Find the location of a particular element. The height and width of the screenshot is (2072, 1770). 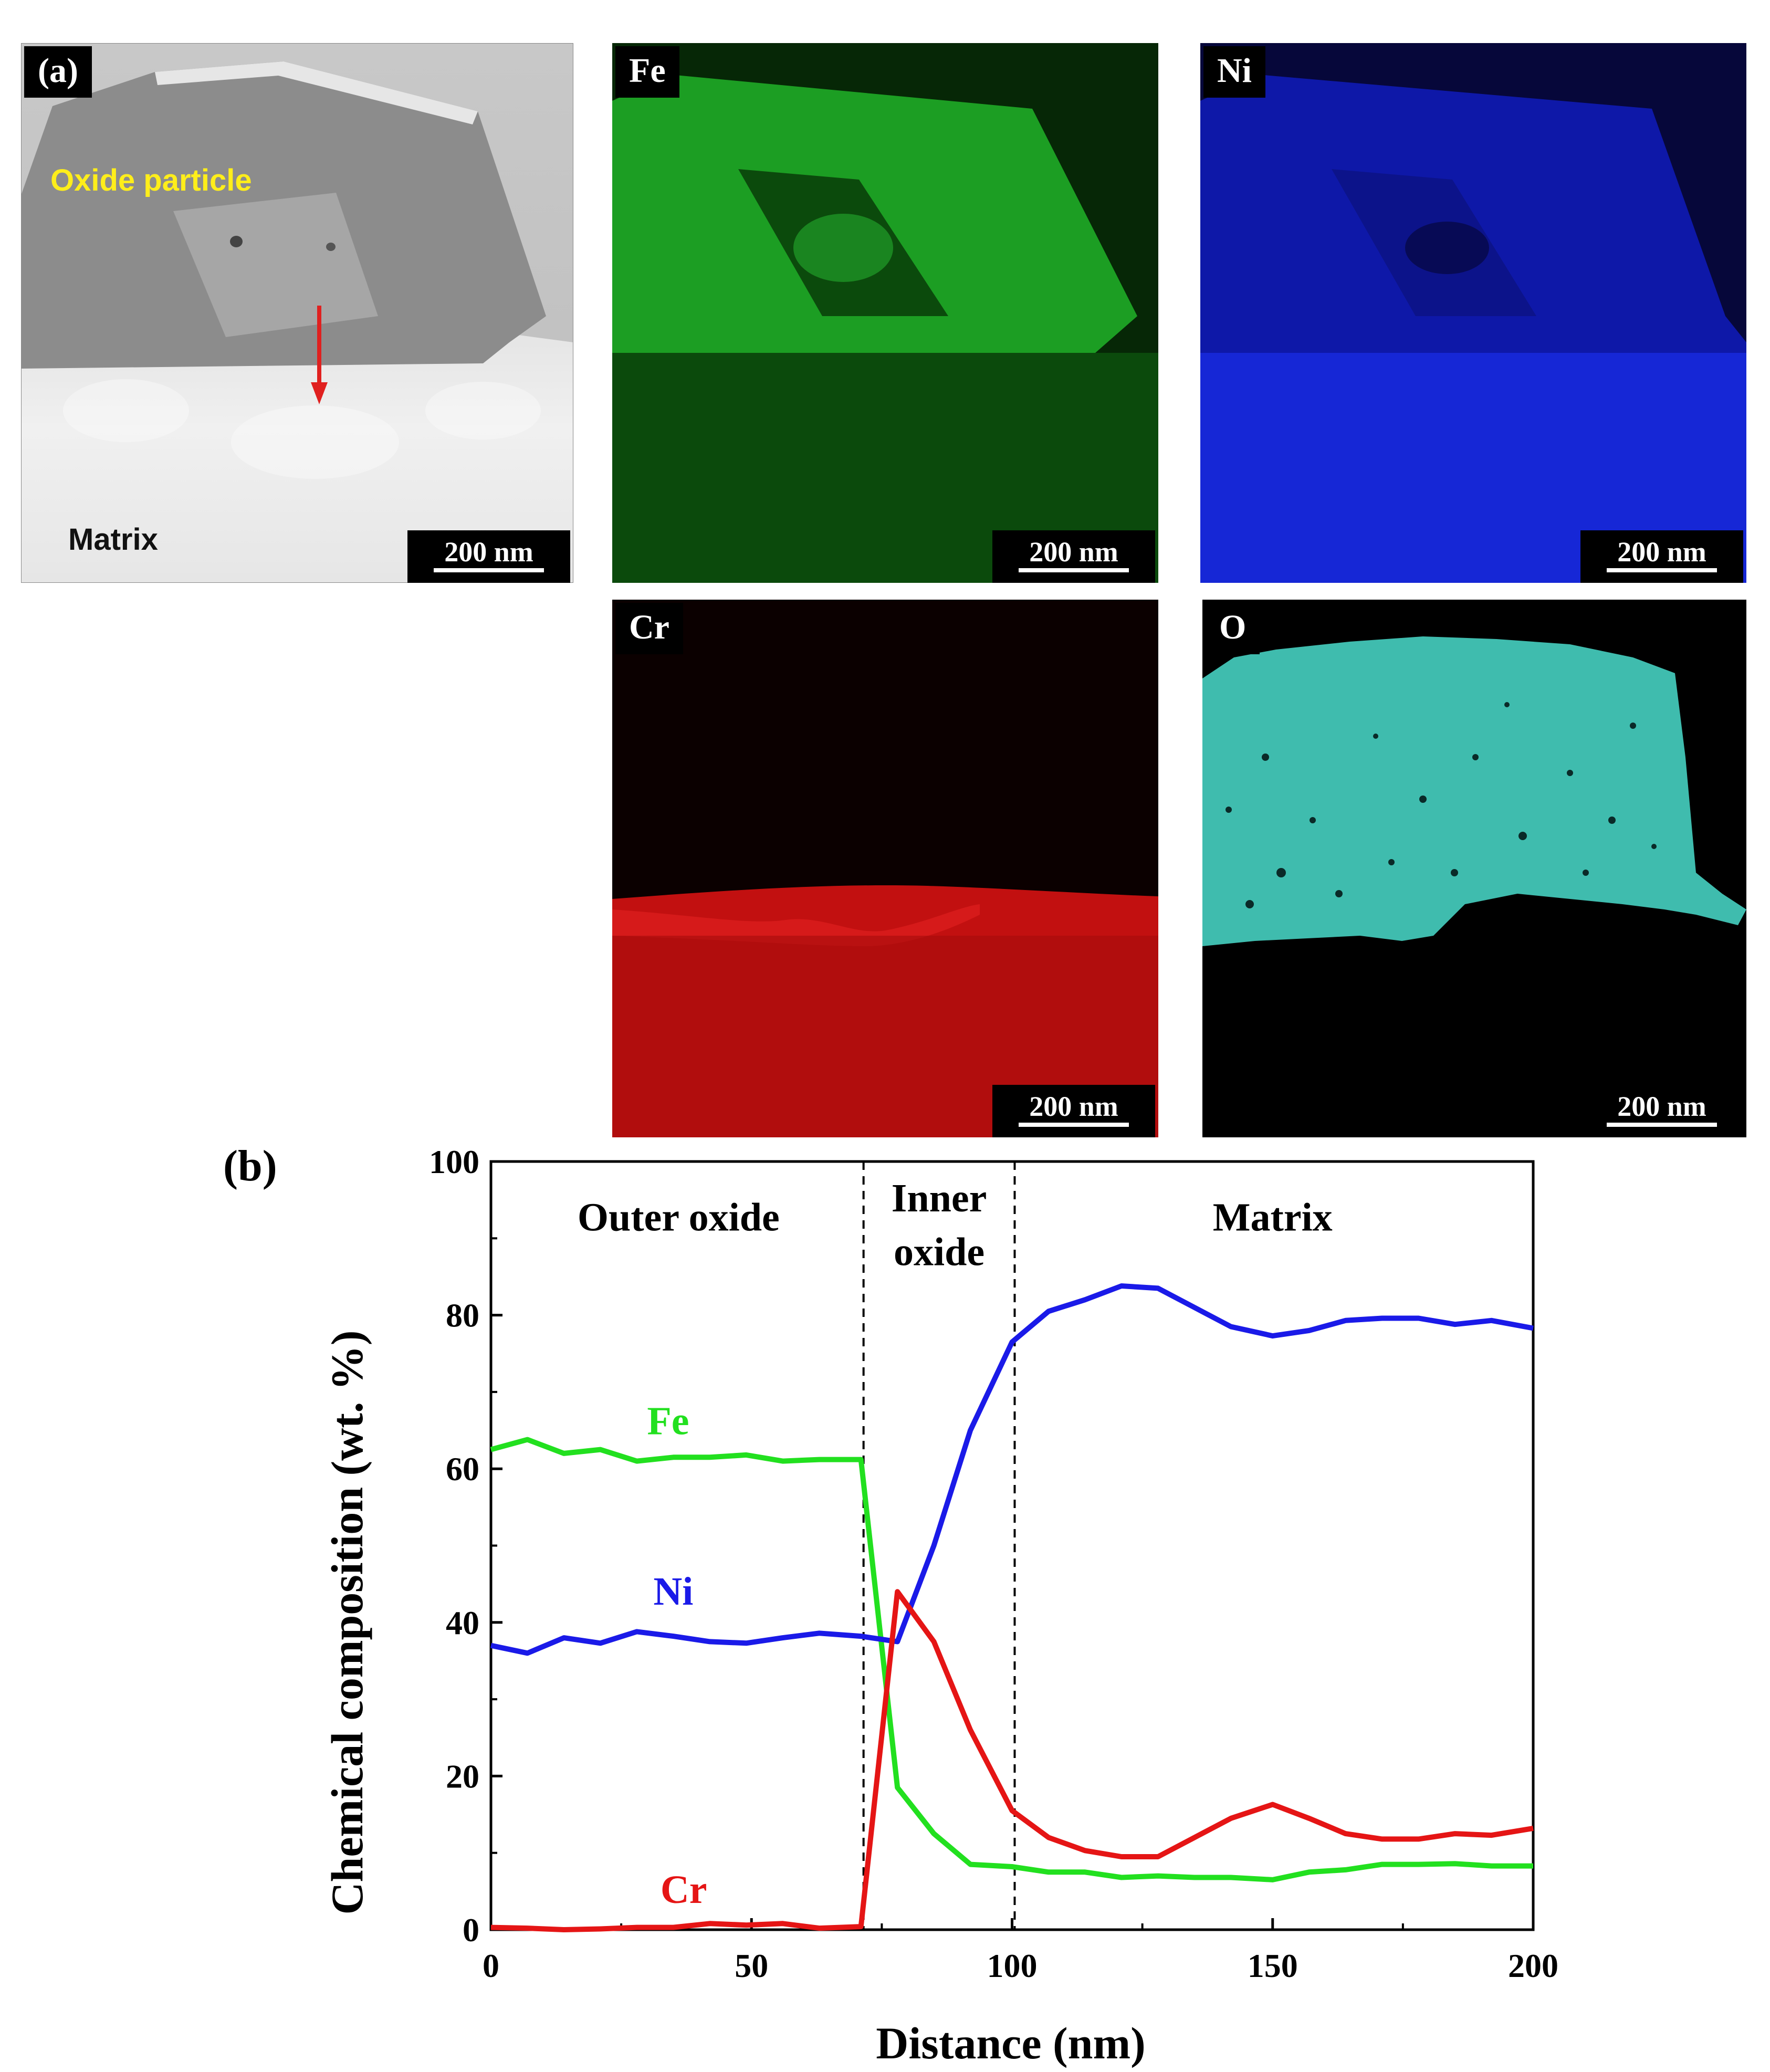

y-tick-label: 40 is located at coordinates (462, 1622).